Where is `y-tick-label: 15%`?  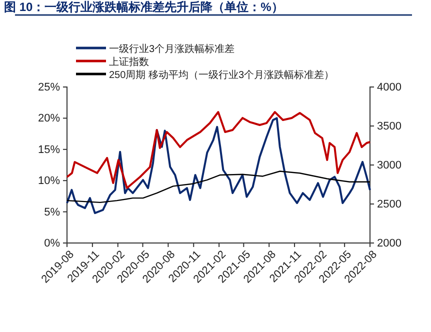
y-tick-label: 15% is located at coordinates (49, 150).